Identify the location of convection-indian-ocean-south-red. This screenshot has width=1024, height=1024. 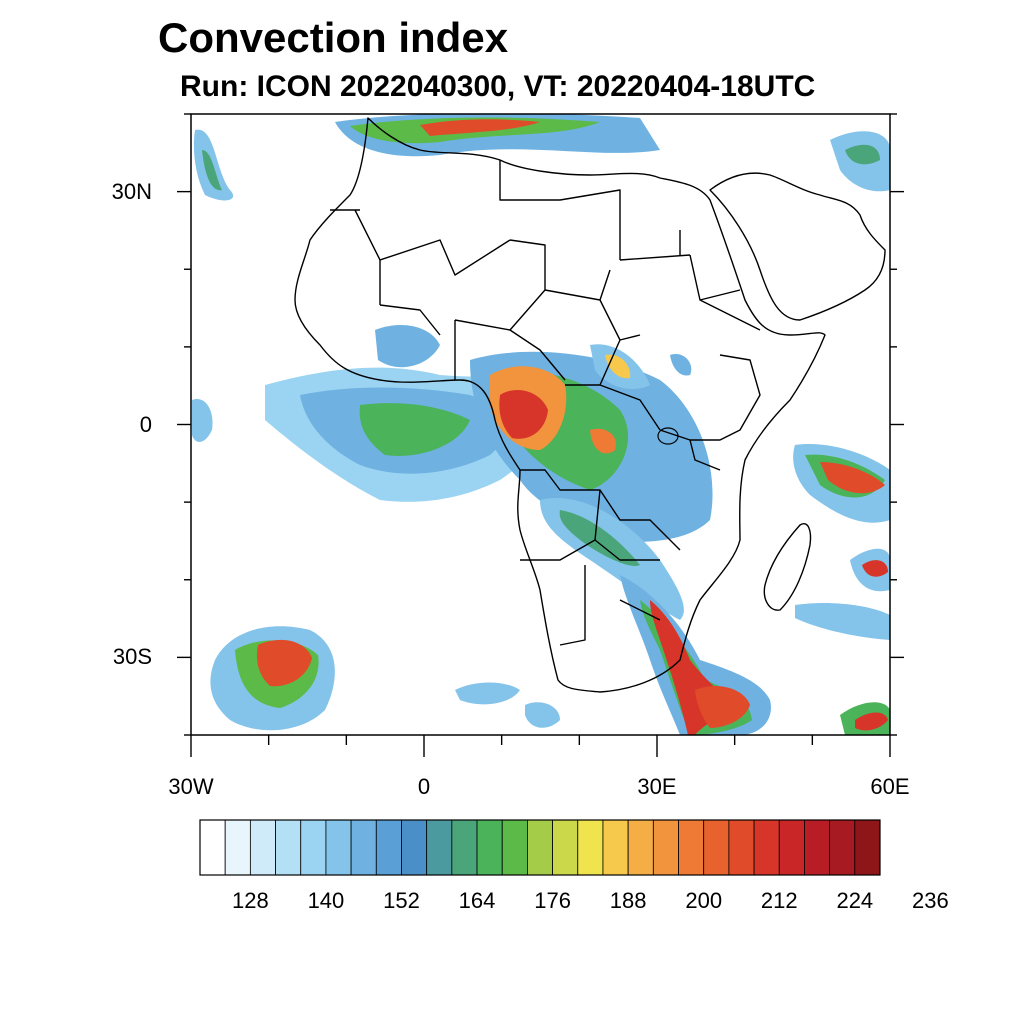
(875, 568).